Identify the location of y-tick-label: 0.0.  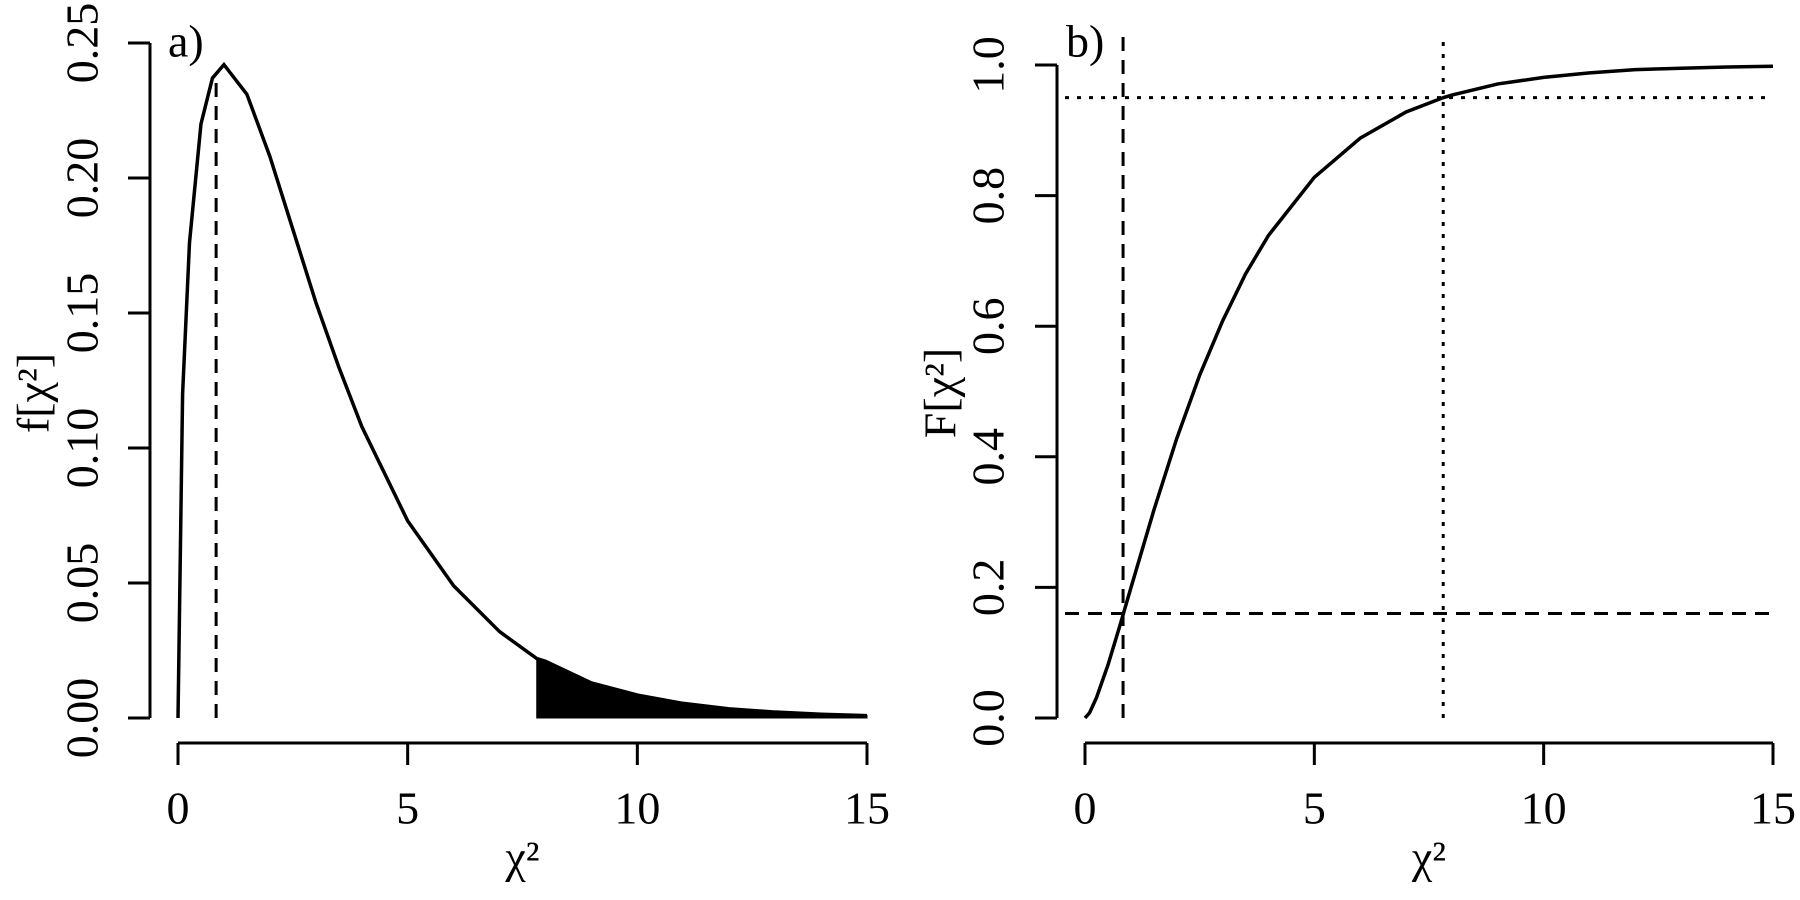
(988, 718).